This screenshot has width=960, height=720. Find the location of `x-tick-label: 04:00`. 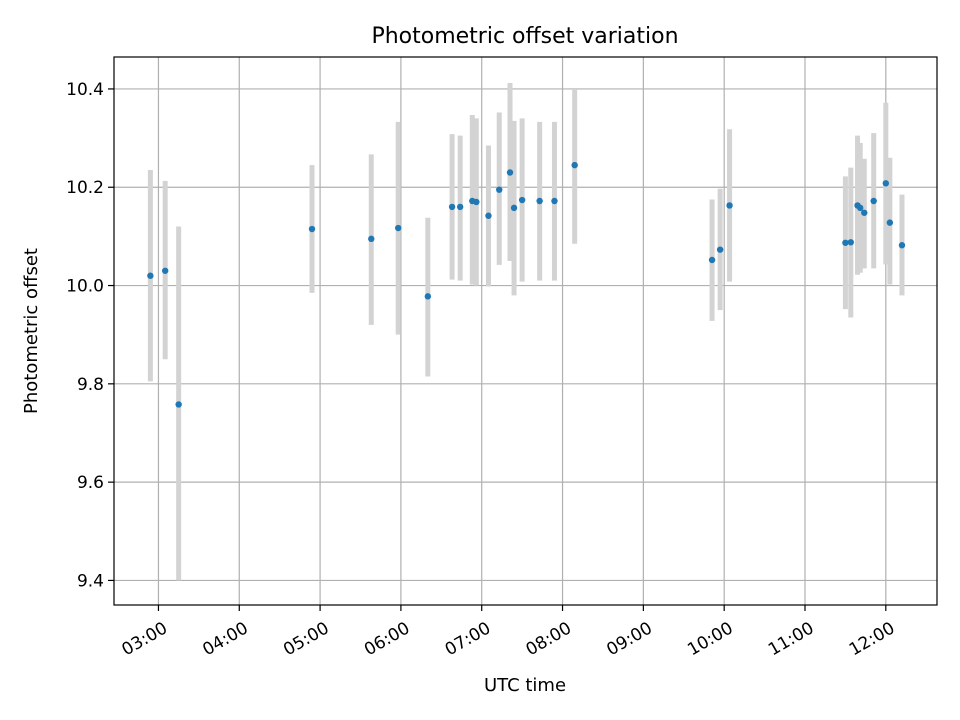

x-tick-label: 04:00 is located at coordinates (225, 639).